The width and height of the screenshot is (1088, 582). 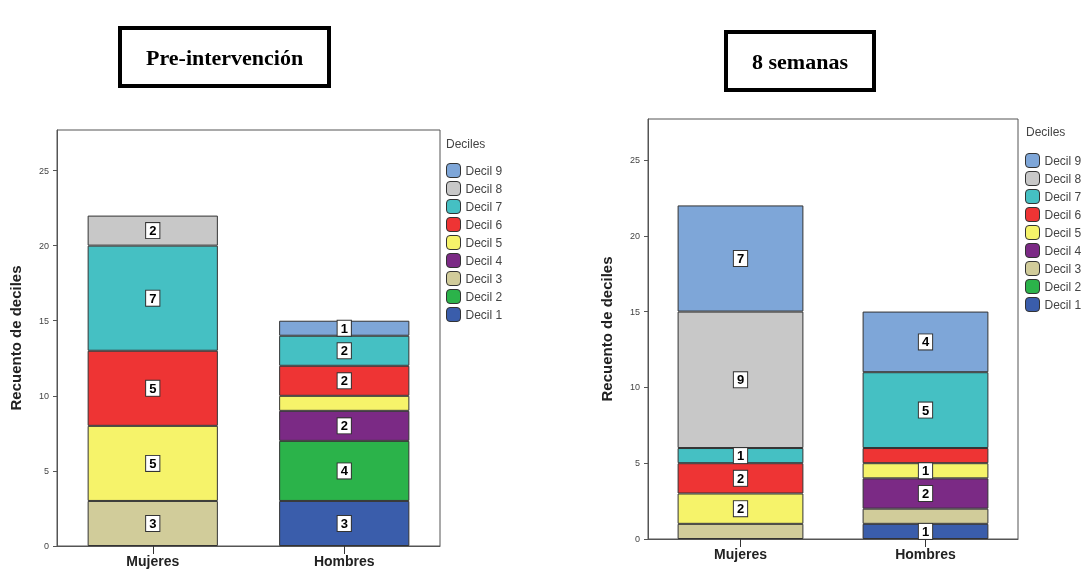 I want to click on chart-title: Pre-intervención, so click(x=225, y=57).